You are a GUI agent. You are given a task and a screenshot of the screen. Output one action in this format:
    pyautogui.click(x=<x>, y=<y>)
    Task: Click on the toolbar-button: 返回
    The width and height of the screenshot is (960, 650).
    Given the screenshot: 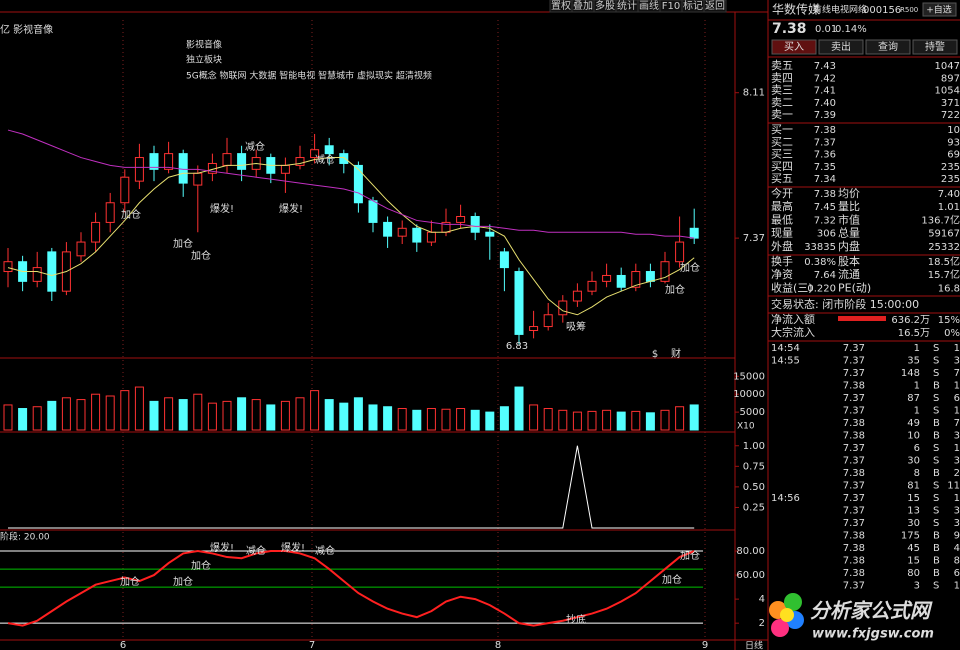 What is the action you would take?
    pyautogui.click(x=715, y=6)
    